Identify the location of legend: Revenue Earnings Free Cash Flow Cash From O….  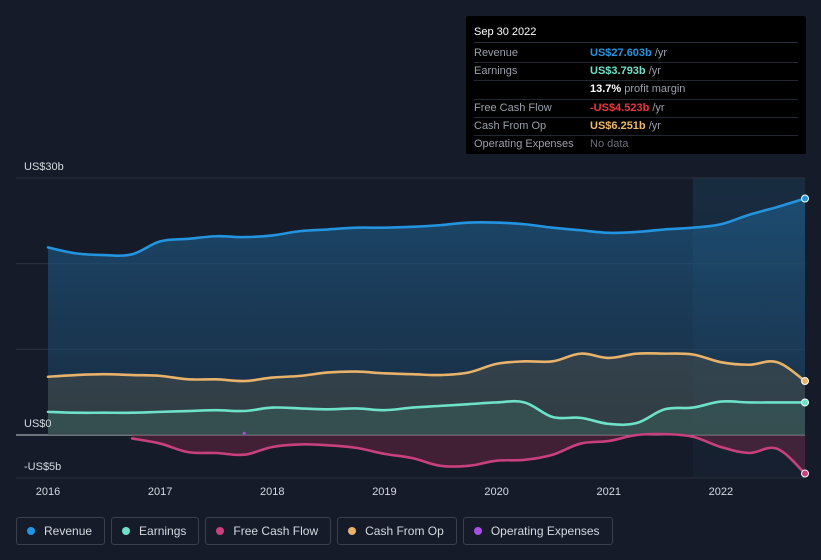
(314, 531).